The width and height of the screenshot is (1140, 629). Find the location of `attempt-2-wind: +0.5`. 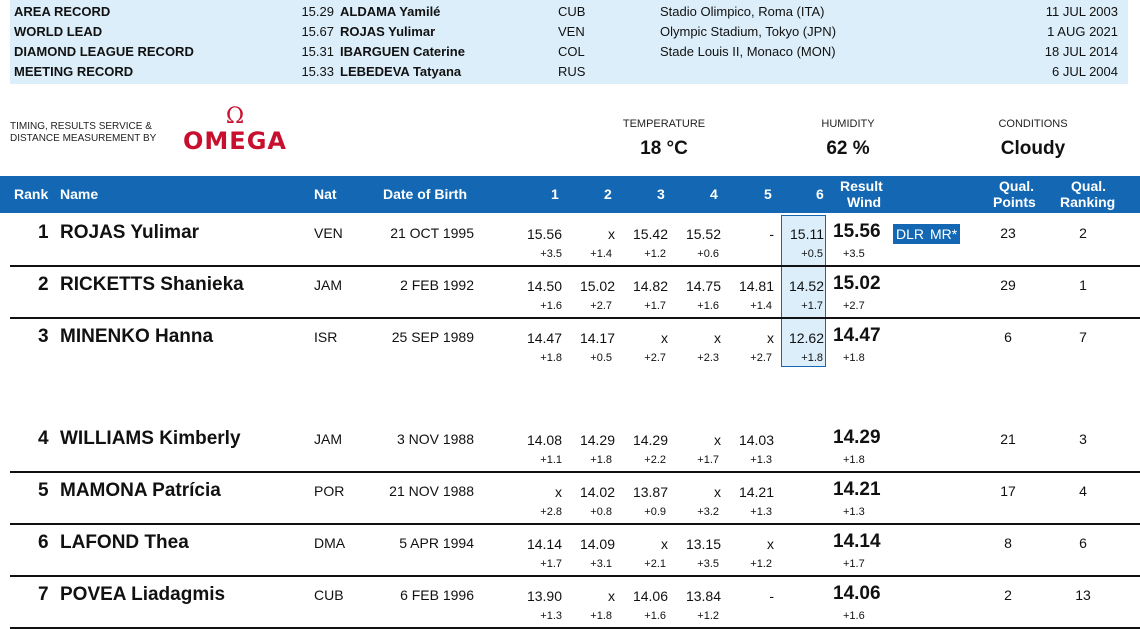

attempt-2-wind: +0.5 is located at coordinates (601, 358).